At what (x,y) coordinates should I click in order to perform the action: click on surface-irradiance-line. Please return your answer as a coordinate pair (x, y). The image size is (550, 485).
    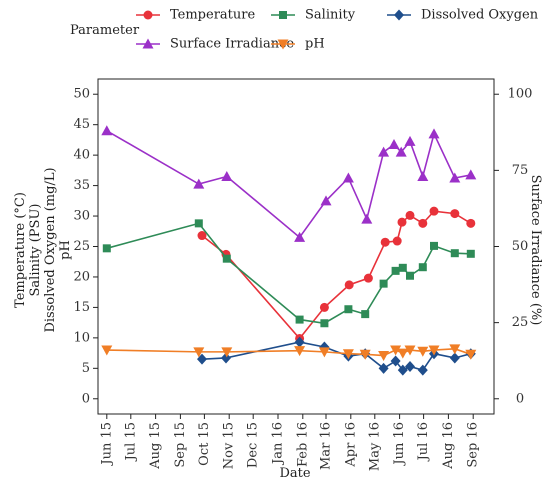
    Looking at the image, I should click on (288, 184).